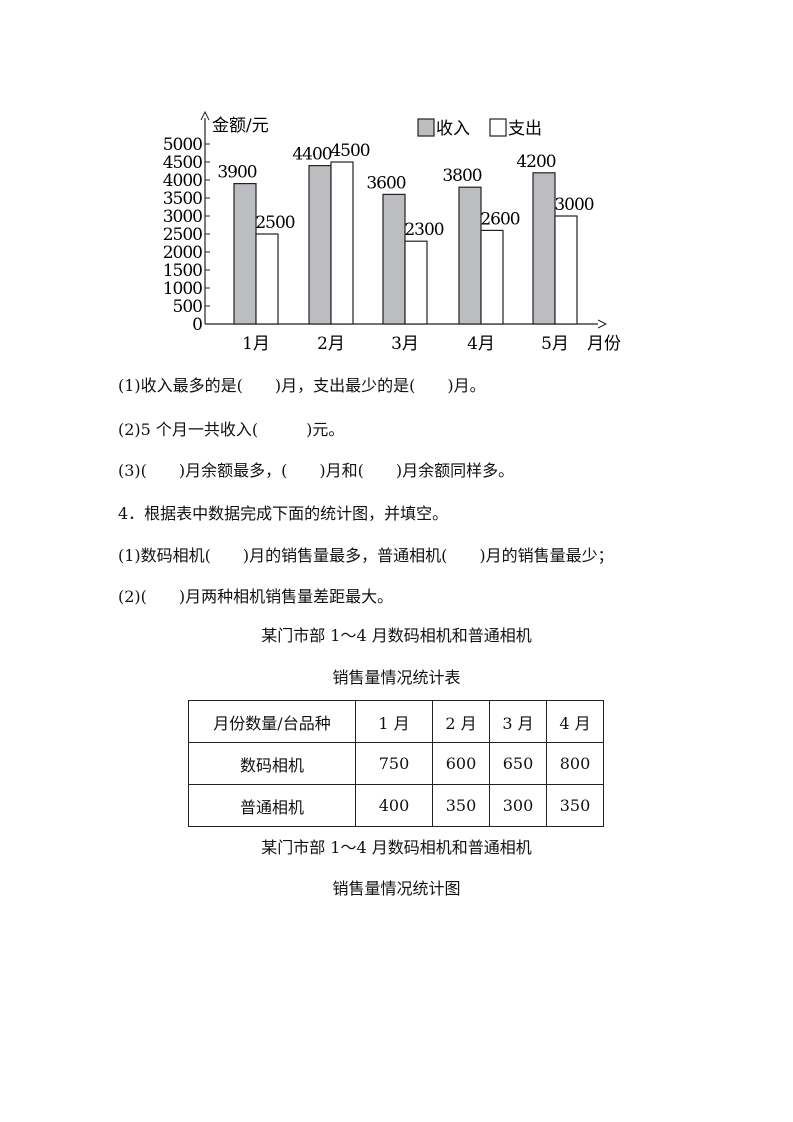 Image resolution: width=793 pixels, height=1122 pixels. Describe the element at coordinates (274, 223) in the screenshot. I see `data-label: 2500` at that location.